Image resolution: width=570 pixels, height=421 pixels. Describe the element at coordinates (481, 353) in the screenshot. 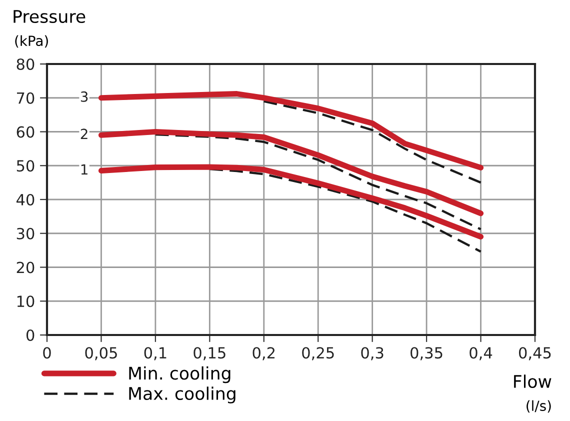

I see `x-tick-label: 0,4` at that location.